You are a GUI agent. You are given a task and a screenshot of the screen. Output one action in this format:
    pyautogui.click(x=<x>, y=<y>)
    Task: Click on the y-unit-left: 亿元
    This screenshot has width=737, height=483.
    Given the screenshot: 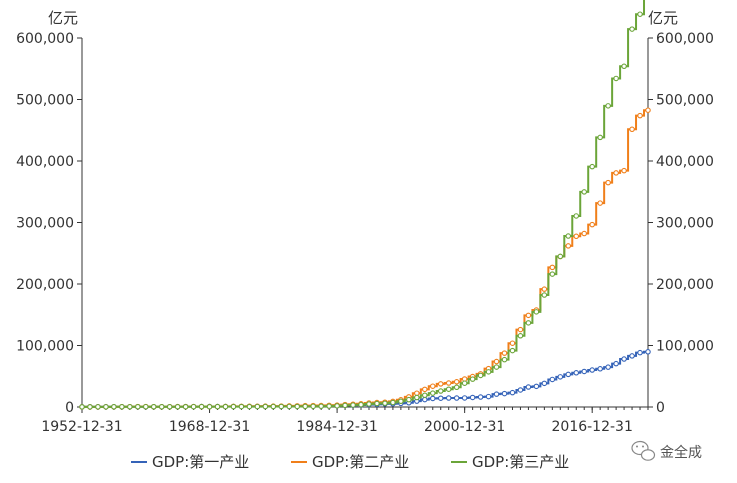 What is the action you would take?
    pyautogui.click(x=63, y=18)
    